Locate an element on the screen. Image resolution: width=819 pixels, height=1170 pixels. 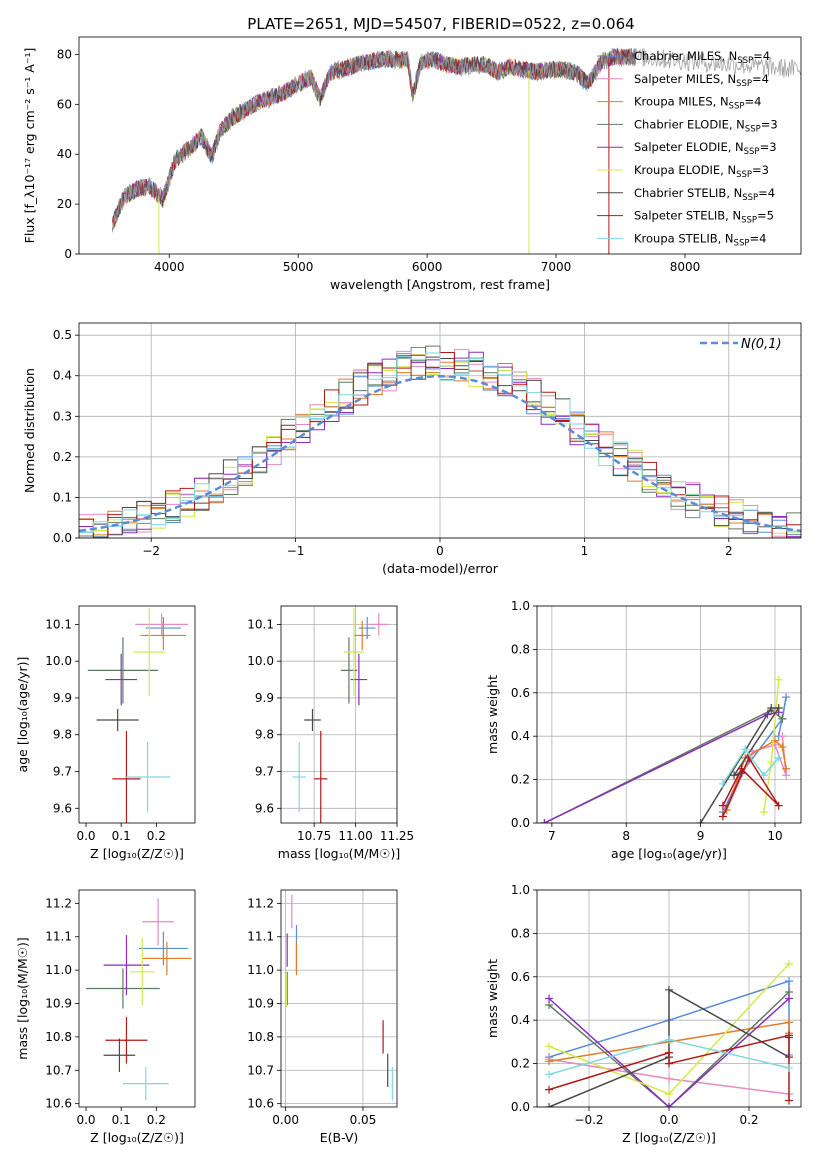
y-tick-label: 11.1 is located at coordinates (260, 937).